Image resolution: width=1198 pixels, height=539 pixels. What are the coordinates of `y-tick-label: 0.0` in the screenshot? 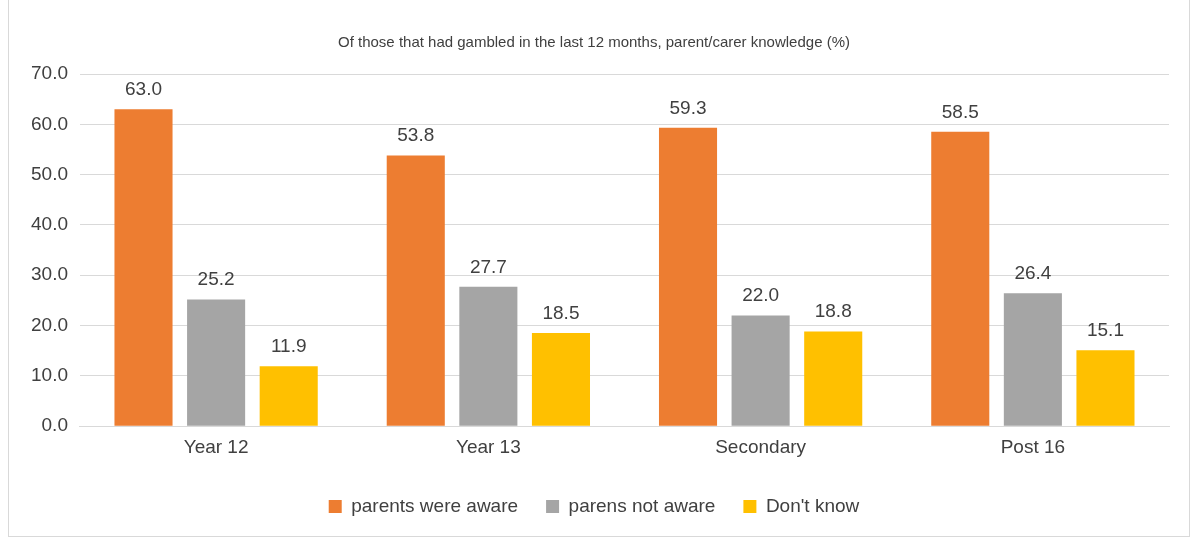 It's located at (54, 425).